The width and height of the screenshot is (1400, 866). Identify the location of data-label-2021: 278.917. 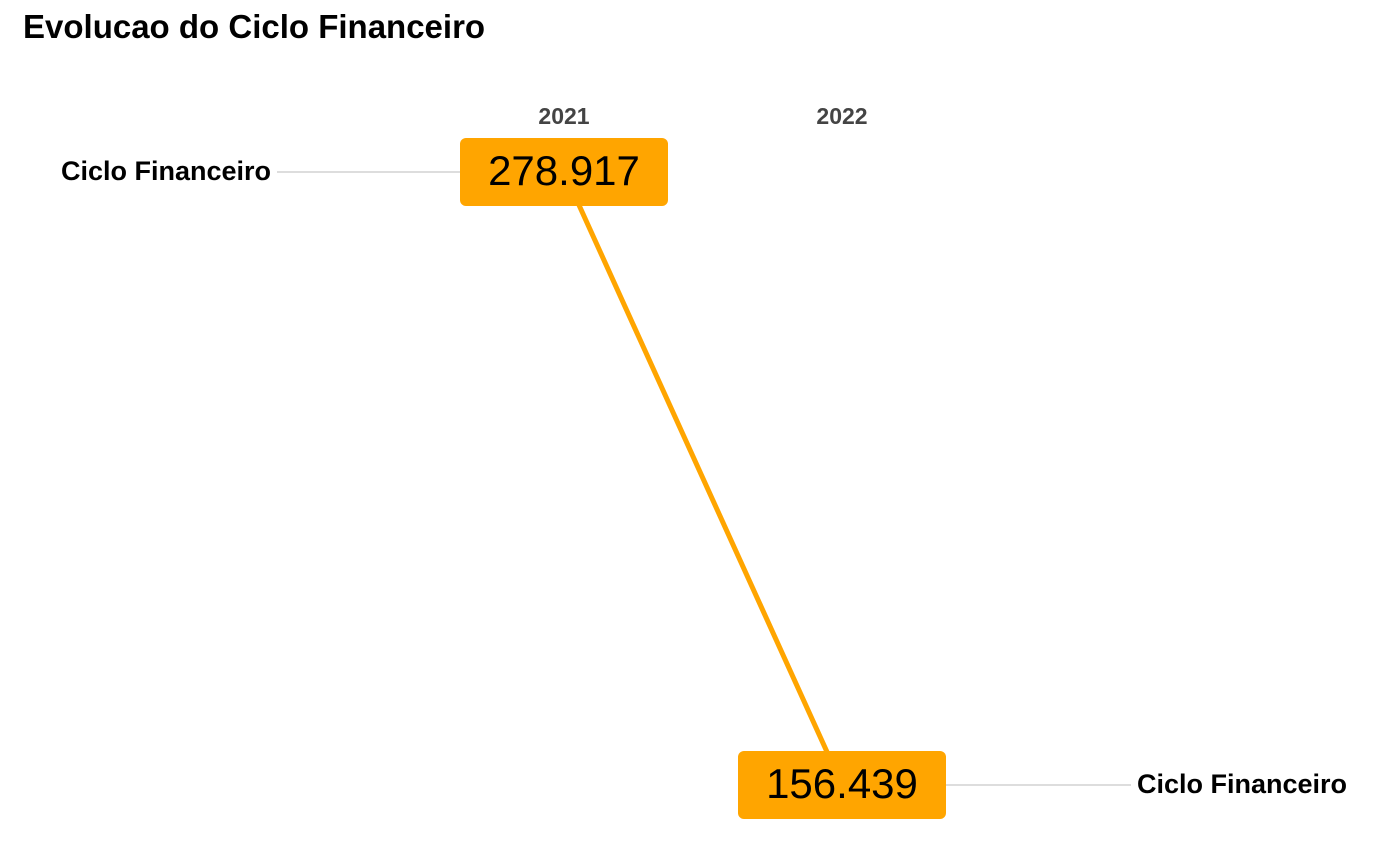
(564, 170).